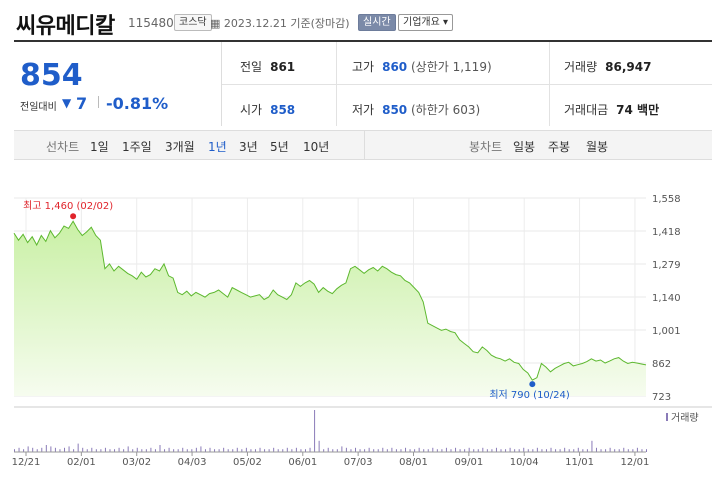  I want to click on stat-sub: (하한가 603), so click(445, 110).